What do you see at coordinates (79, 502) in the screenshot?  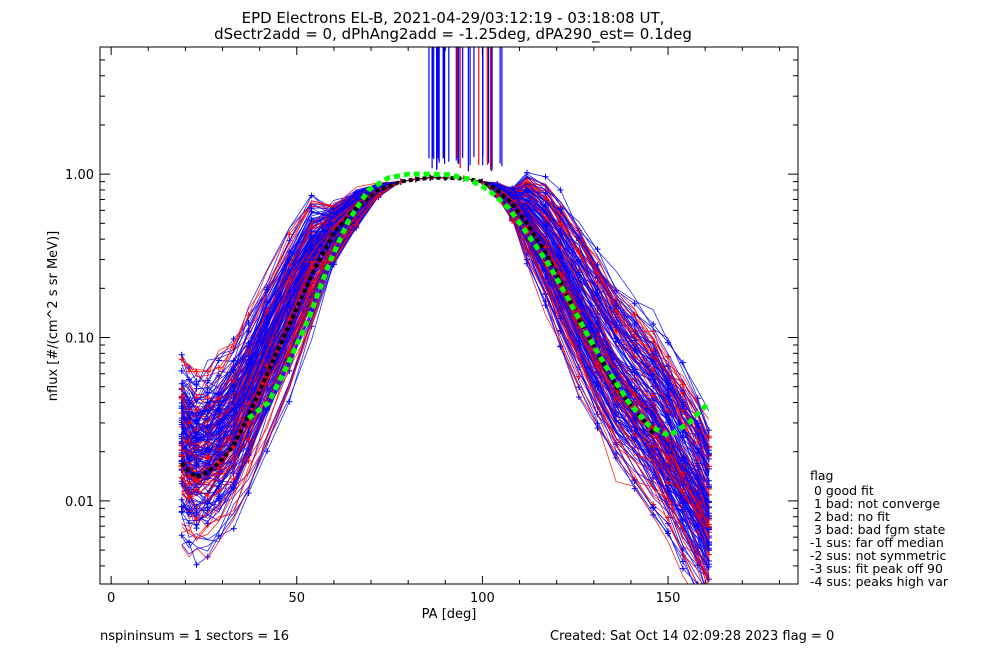 I see `y-tick-label: 0.01` at bounding box center [79, 502].